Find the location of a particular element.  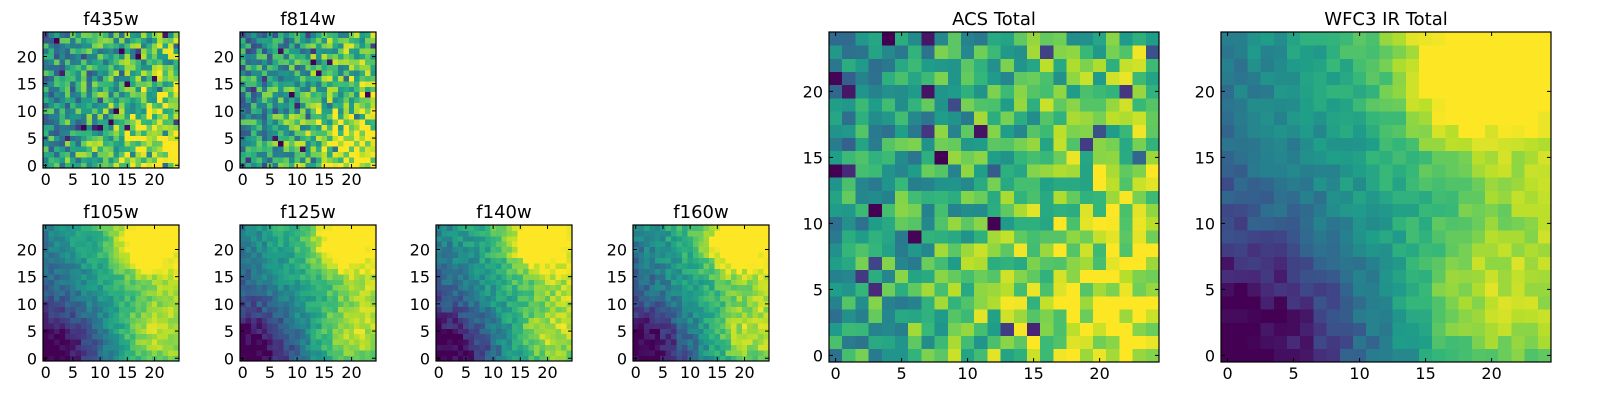

axes-frame is located at coordinates (504, 293).